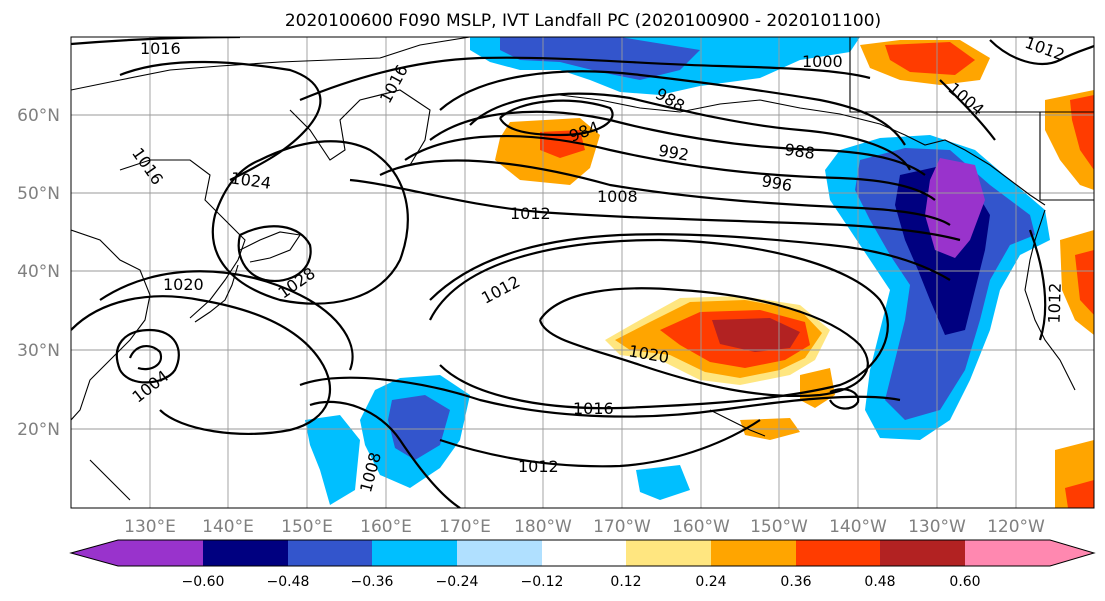 The width and height of the screenshot is (1105, 601). Describe the element at coordinates (562, 144) in the screenshot. I see `ivt-positive-region-kamchatka-core` at that location.